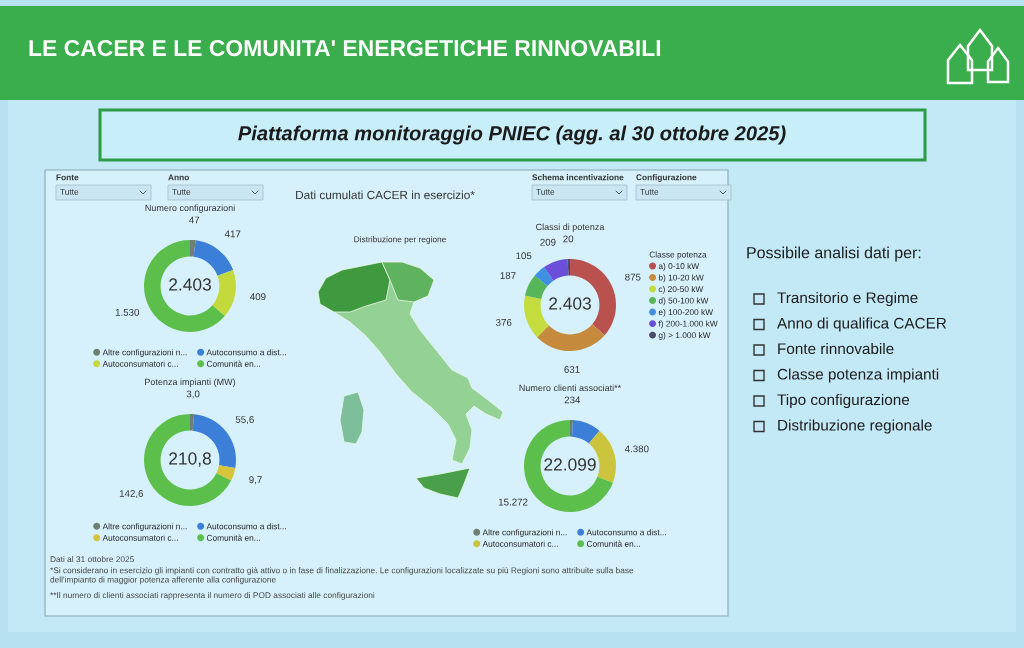 This screenshot has width=1024, height=648. What do you see at coordinates (681, 278) in the screenshot?
I see `legend-label: b) 10-20 kW` at bounding box center [681, 278].